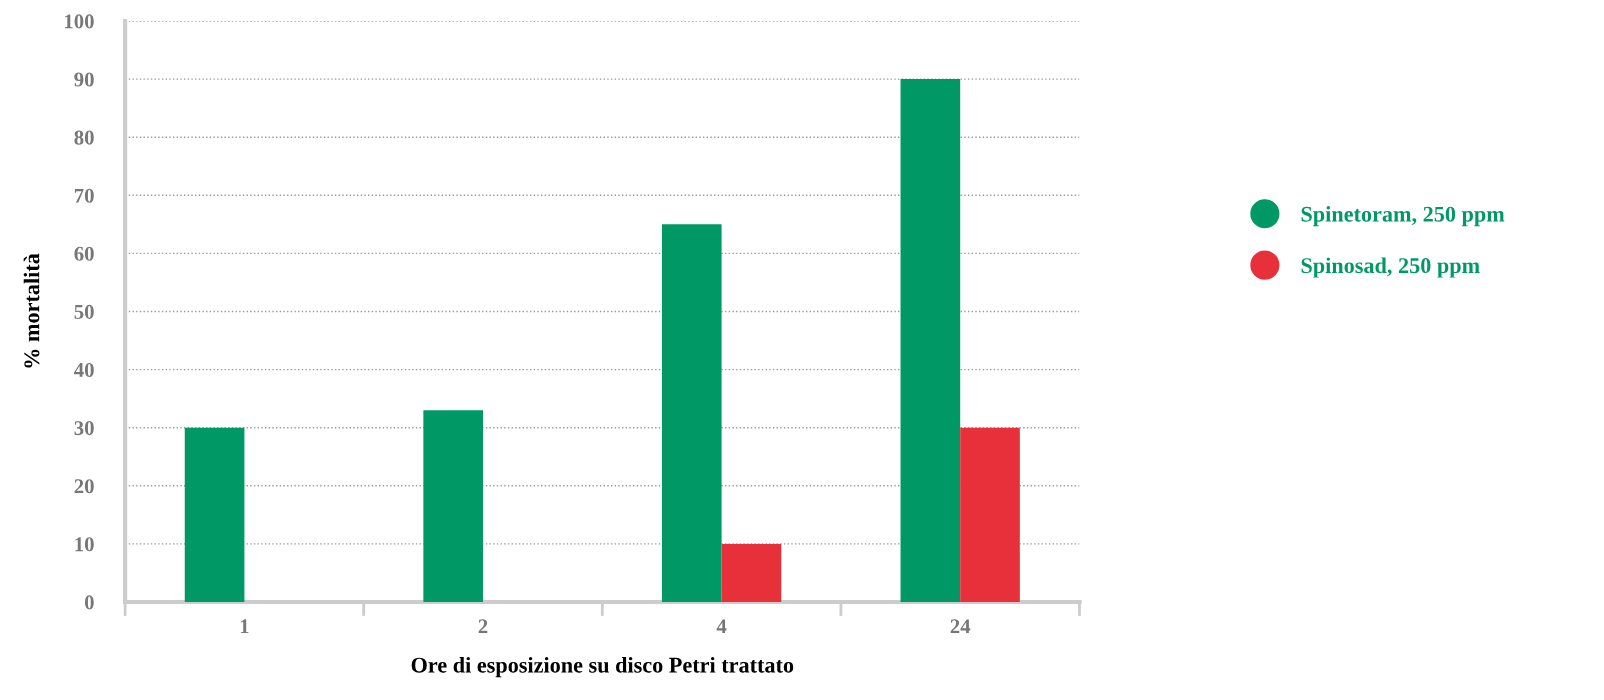 The image size is (1604, 700). I want to click on x-tick-label: 1, so click(244, 626).